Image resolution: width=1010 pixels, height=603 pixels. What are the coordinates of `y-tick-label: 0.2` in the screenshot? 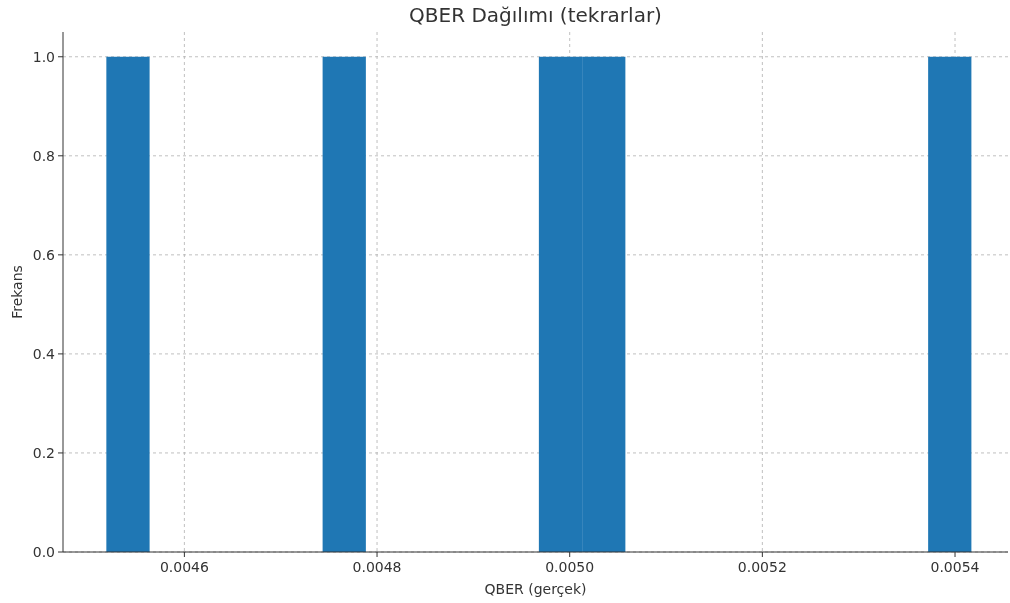 It's located at (43, 452).